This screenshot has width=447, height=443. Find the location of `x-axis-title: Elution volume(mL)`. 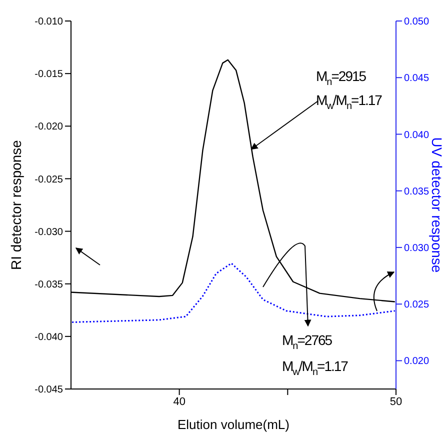

x-axis-title: Elution volume(mL) is located at coordinates (234, 424).